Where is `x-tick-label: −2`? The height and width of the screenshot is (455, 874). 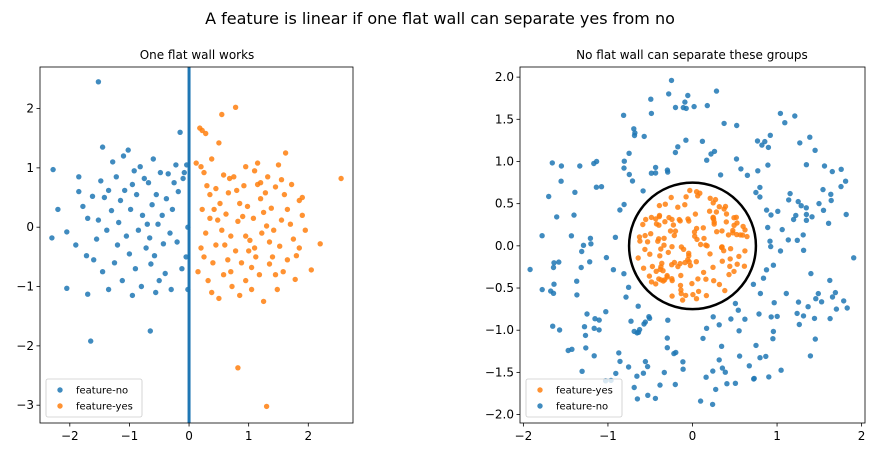
x-tick-label: −2 is located at coordinates (70, 436).